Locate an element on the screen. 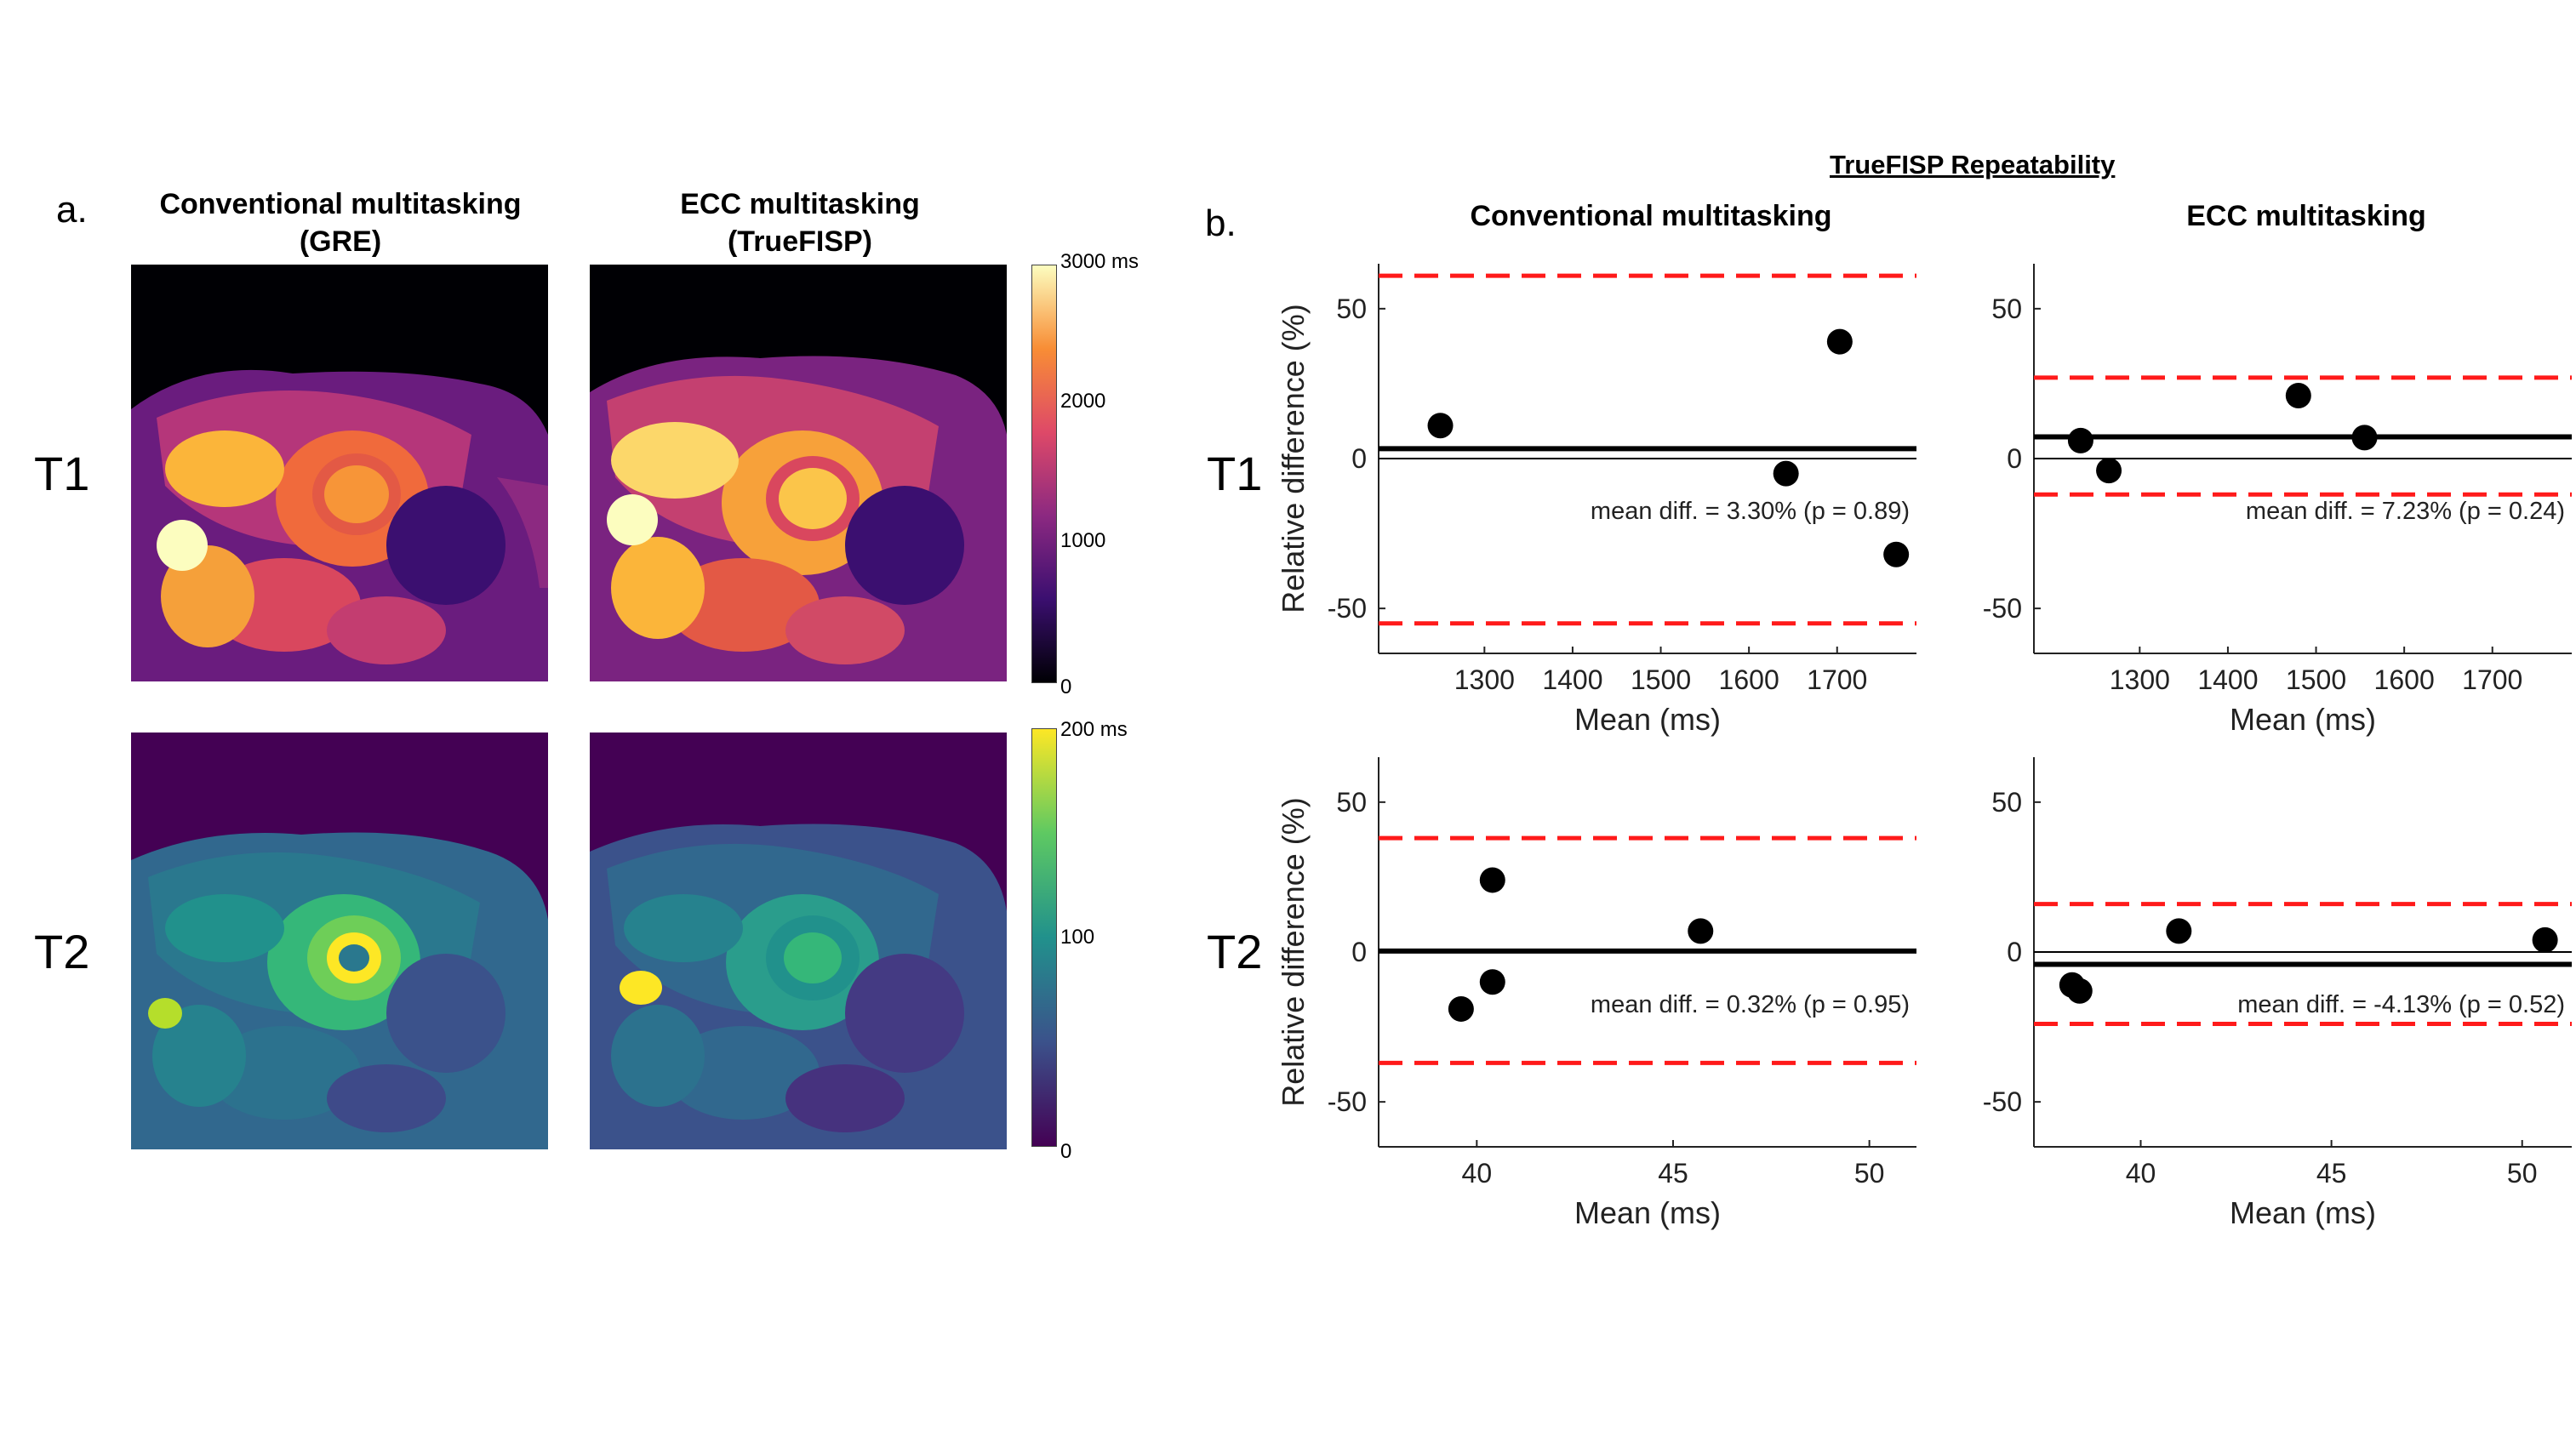  plot-1-y-tick-label: -50 is located at coordinates (2002, 608).